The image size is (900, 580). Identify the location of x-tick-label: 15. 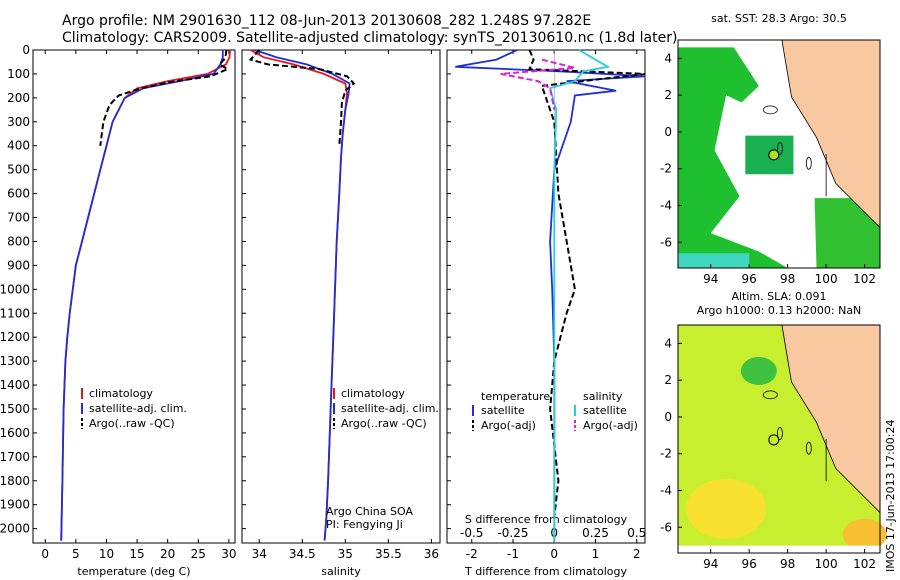
(136, 554).